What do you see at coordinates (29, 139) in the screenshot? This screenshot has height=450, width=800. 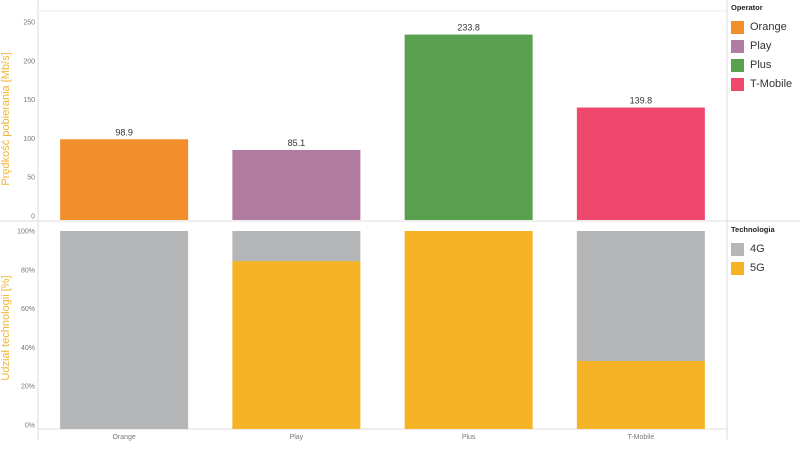 I see `y-tick-label: 100` at bounding box center [29, 139].